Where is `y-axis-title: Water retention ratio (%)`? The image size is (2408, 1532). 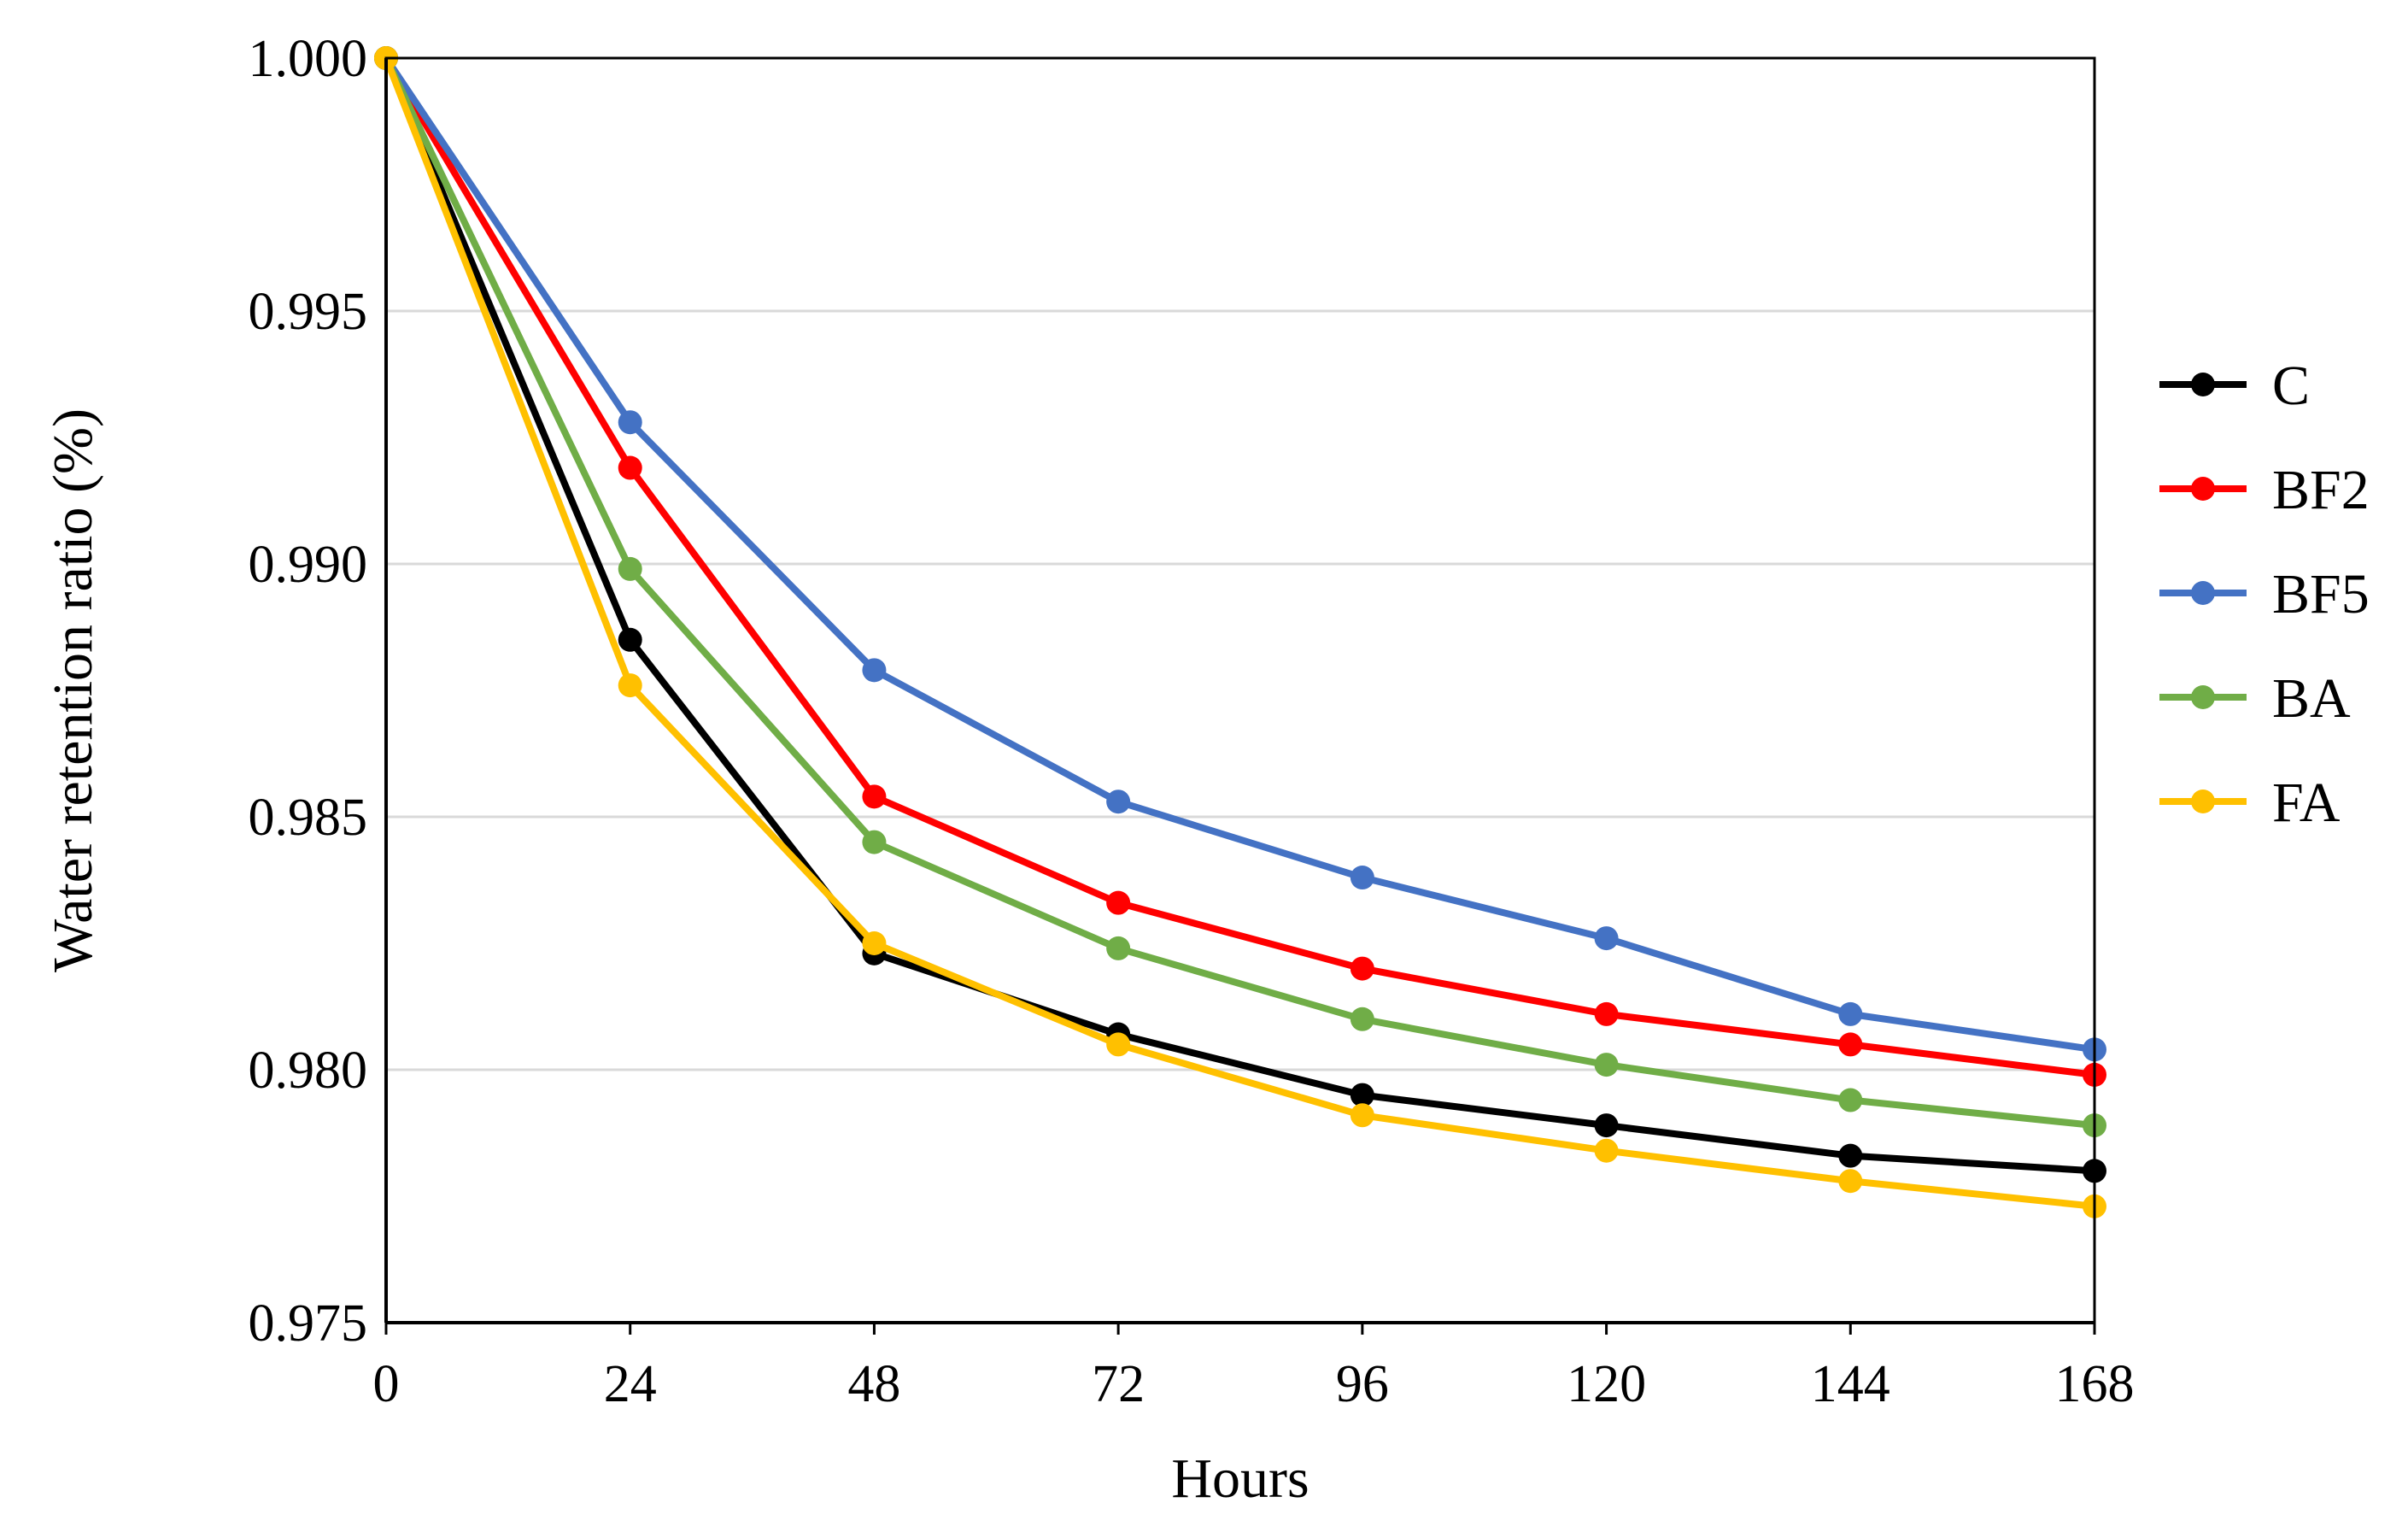
y-axis-title: Water retention ratio (%) is located at coordinates (73, 690).